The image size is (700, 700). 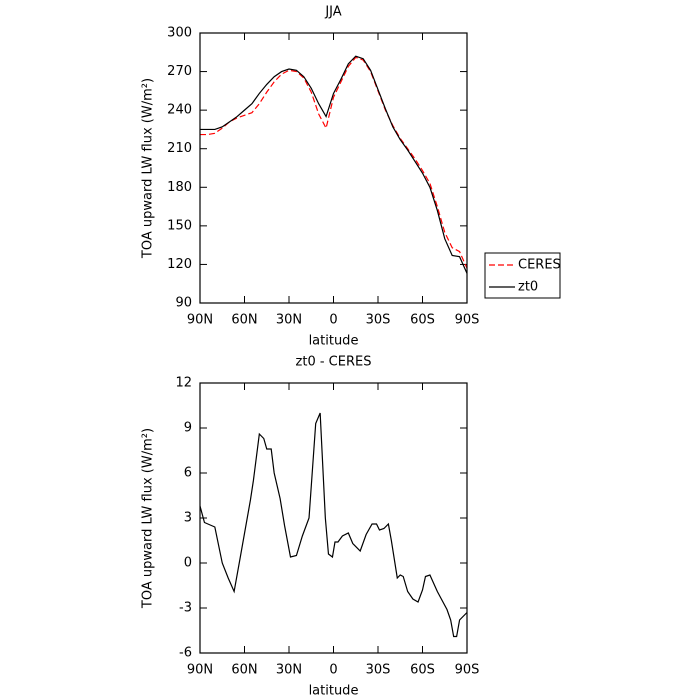 I want to click on legend-box, so click(x=522, y=275).